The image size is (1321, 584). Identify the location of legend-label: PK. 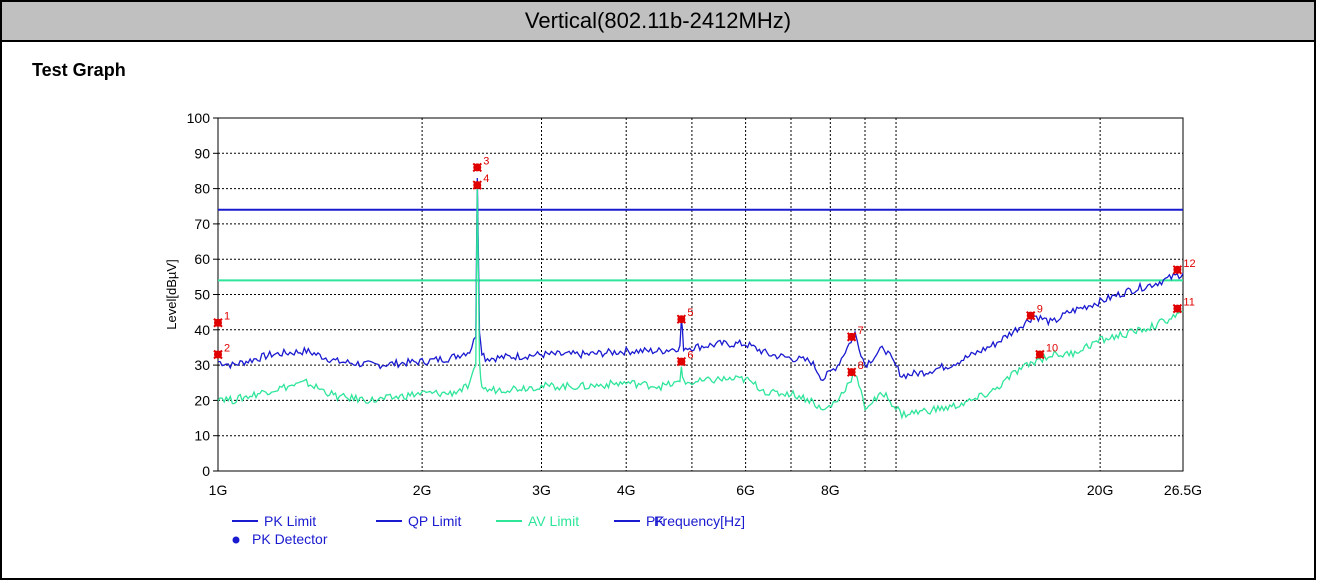
(655, 521).